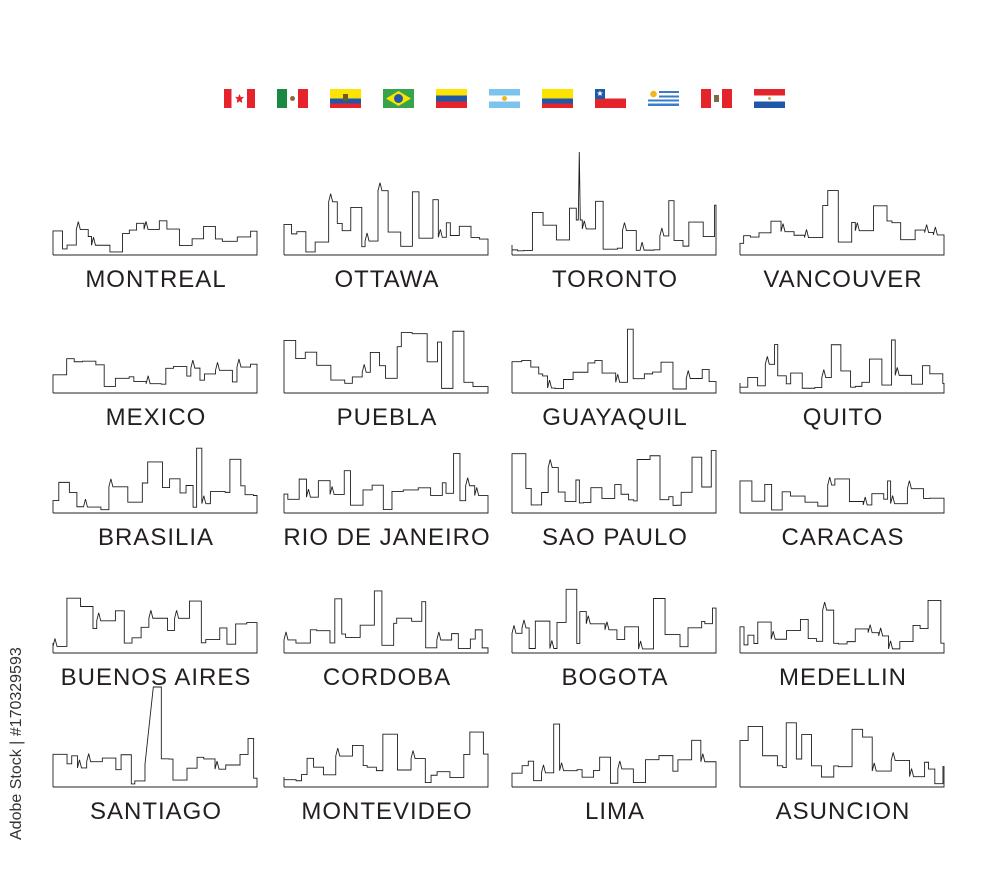  Describe the element at coordinates (156, 417) in the screenshot. I see `city-label: MEXICO` at that location.